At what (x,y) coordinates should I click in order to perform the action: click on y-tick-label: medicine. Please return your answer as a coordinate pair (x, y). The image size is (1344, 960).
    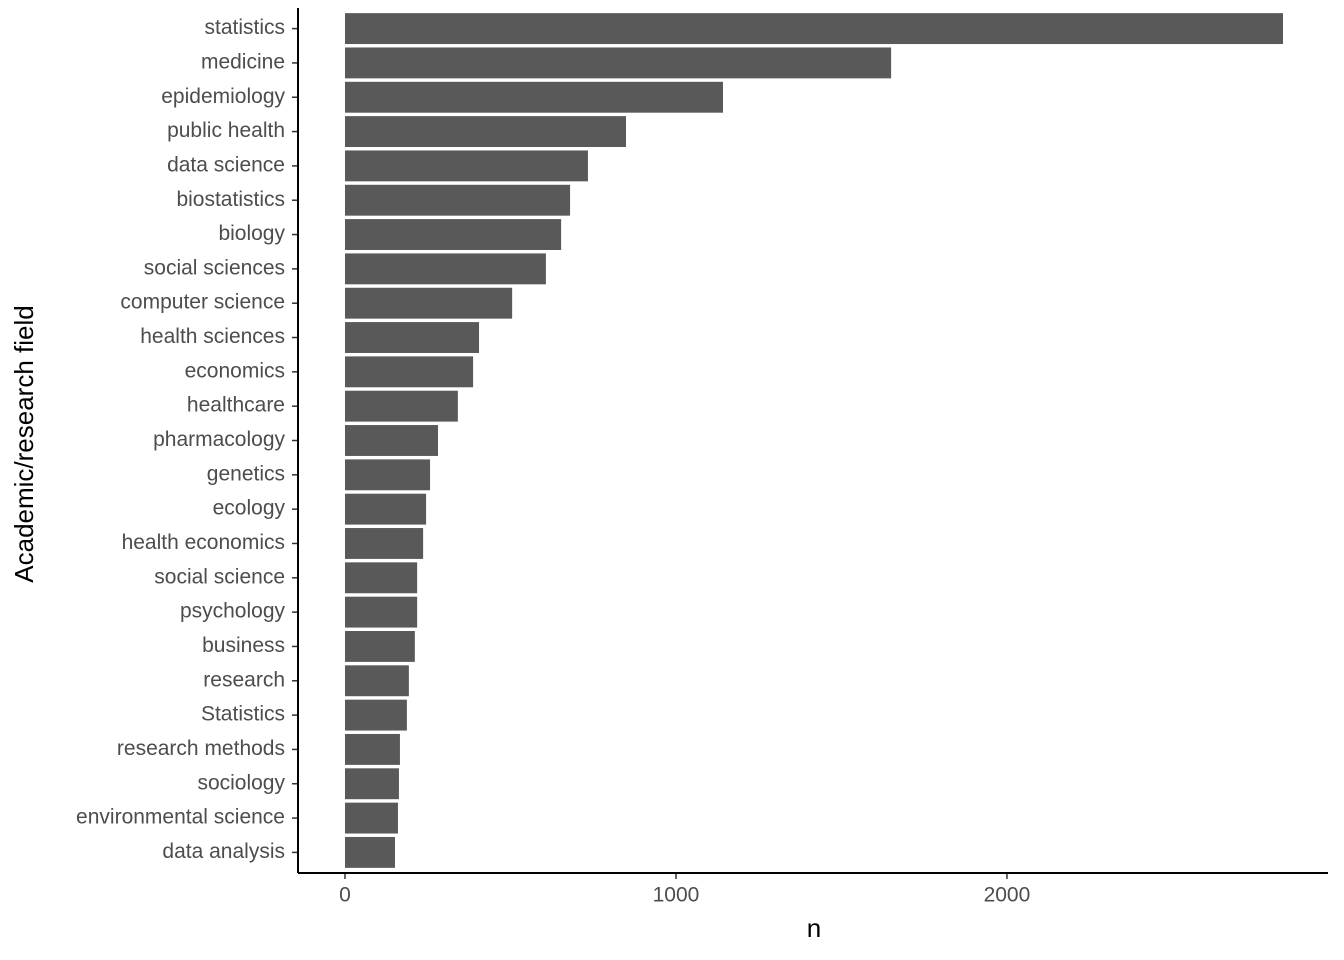
    Looking at the image, I should click on (243, 61).